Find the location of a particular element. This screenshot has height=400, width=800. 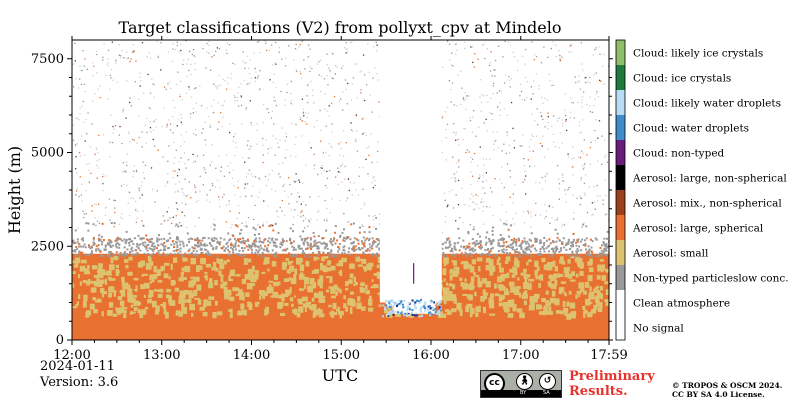

x-tick-label: 17:00 is located at coordinates (520, 355).